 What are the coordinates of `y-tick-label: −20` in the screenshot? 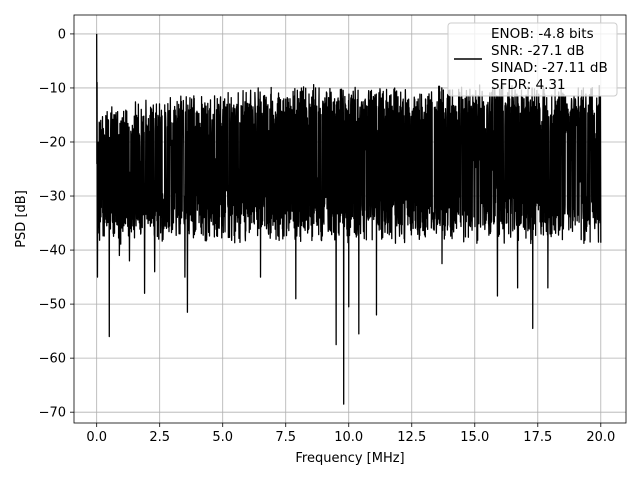 It's located at (52, 142).